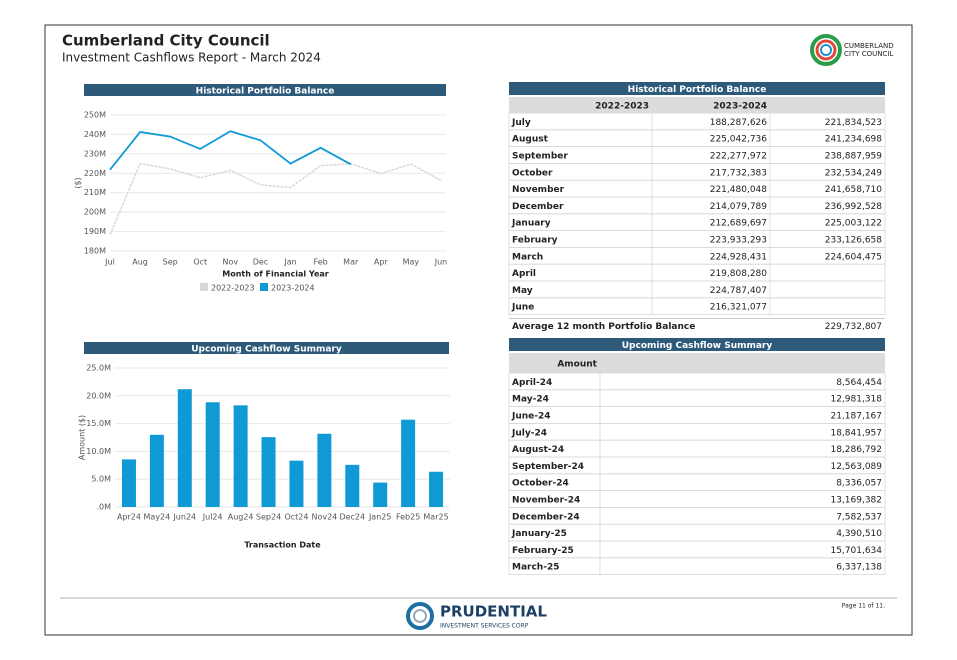 The image size is (957, 660). I want to click on cell-value: 225,042,736, so click(739, 140).